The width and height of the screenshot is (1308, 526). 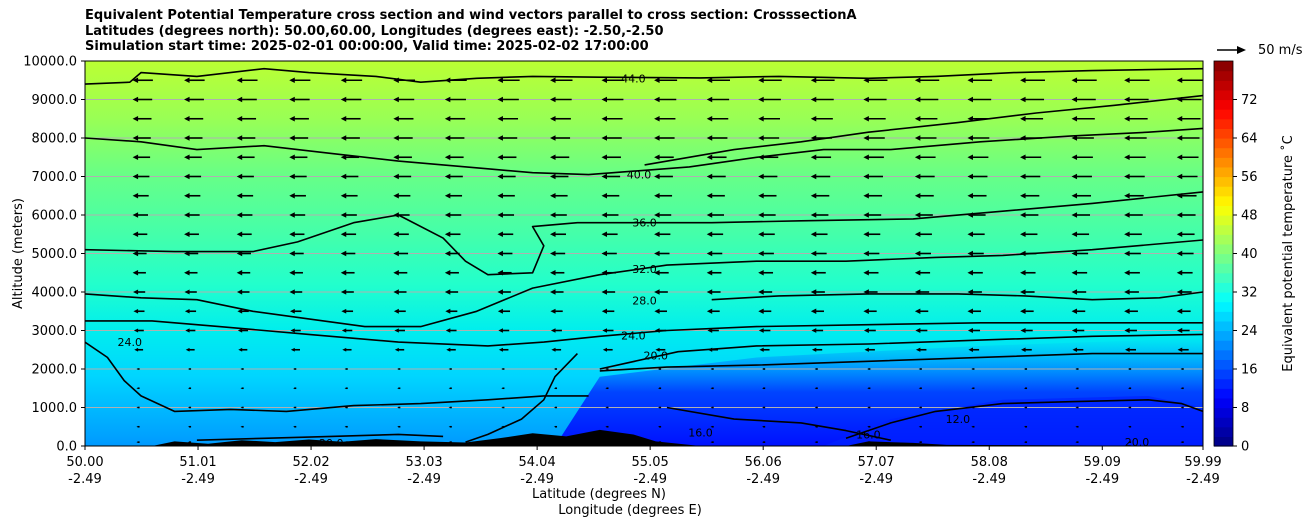 What do you see at coordinates (1202, 462) in the screenshot?
I see `x-tick-label-lat: 59.99` at bounding box center [1202, 462].